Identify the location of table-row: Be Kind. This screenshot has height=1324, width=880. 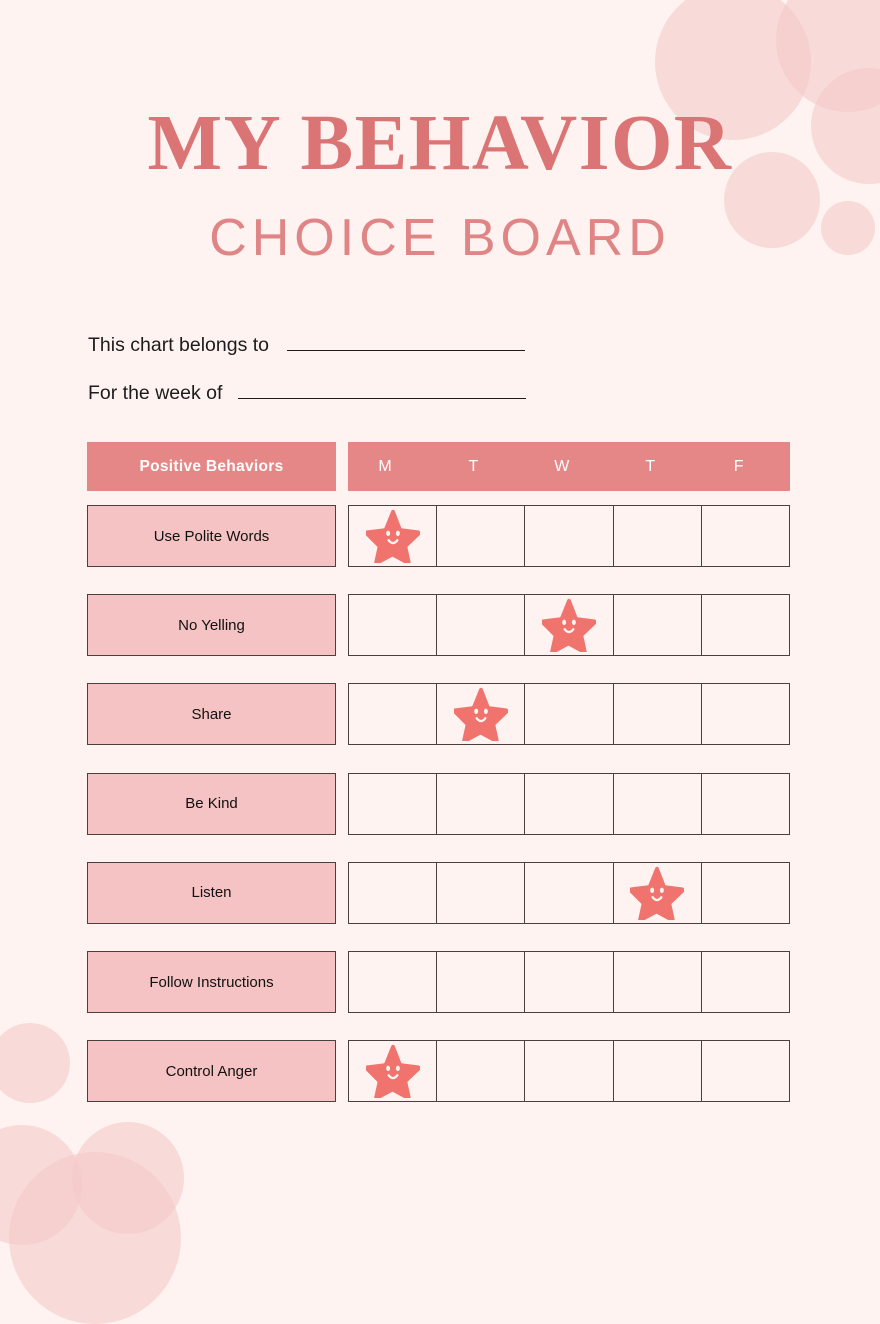
(440, 803).